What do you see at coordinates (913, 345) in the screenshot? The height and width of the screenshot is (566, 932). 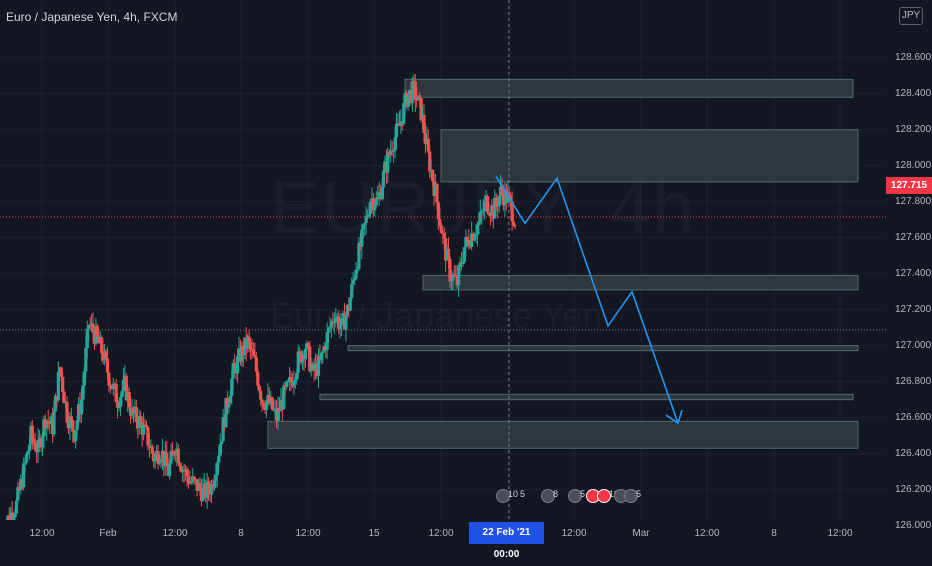 I see `price-tick-label: 127.000` at bounding box center [913, 345].